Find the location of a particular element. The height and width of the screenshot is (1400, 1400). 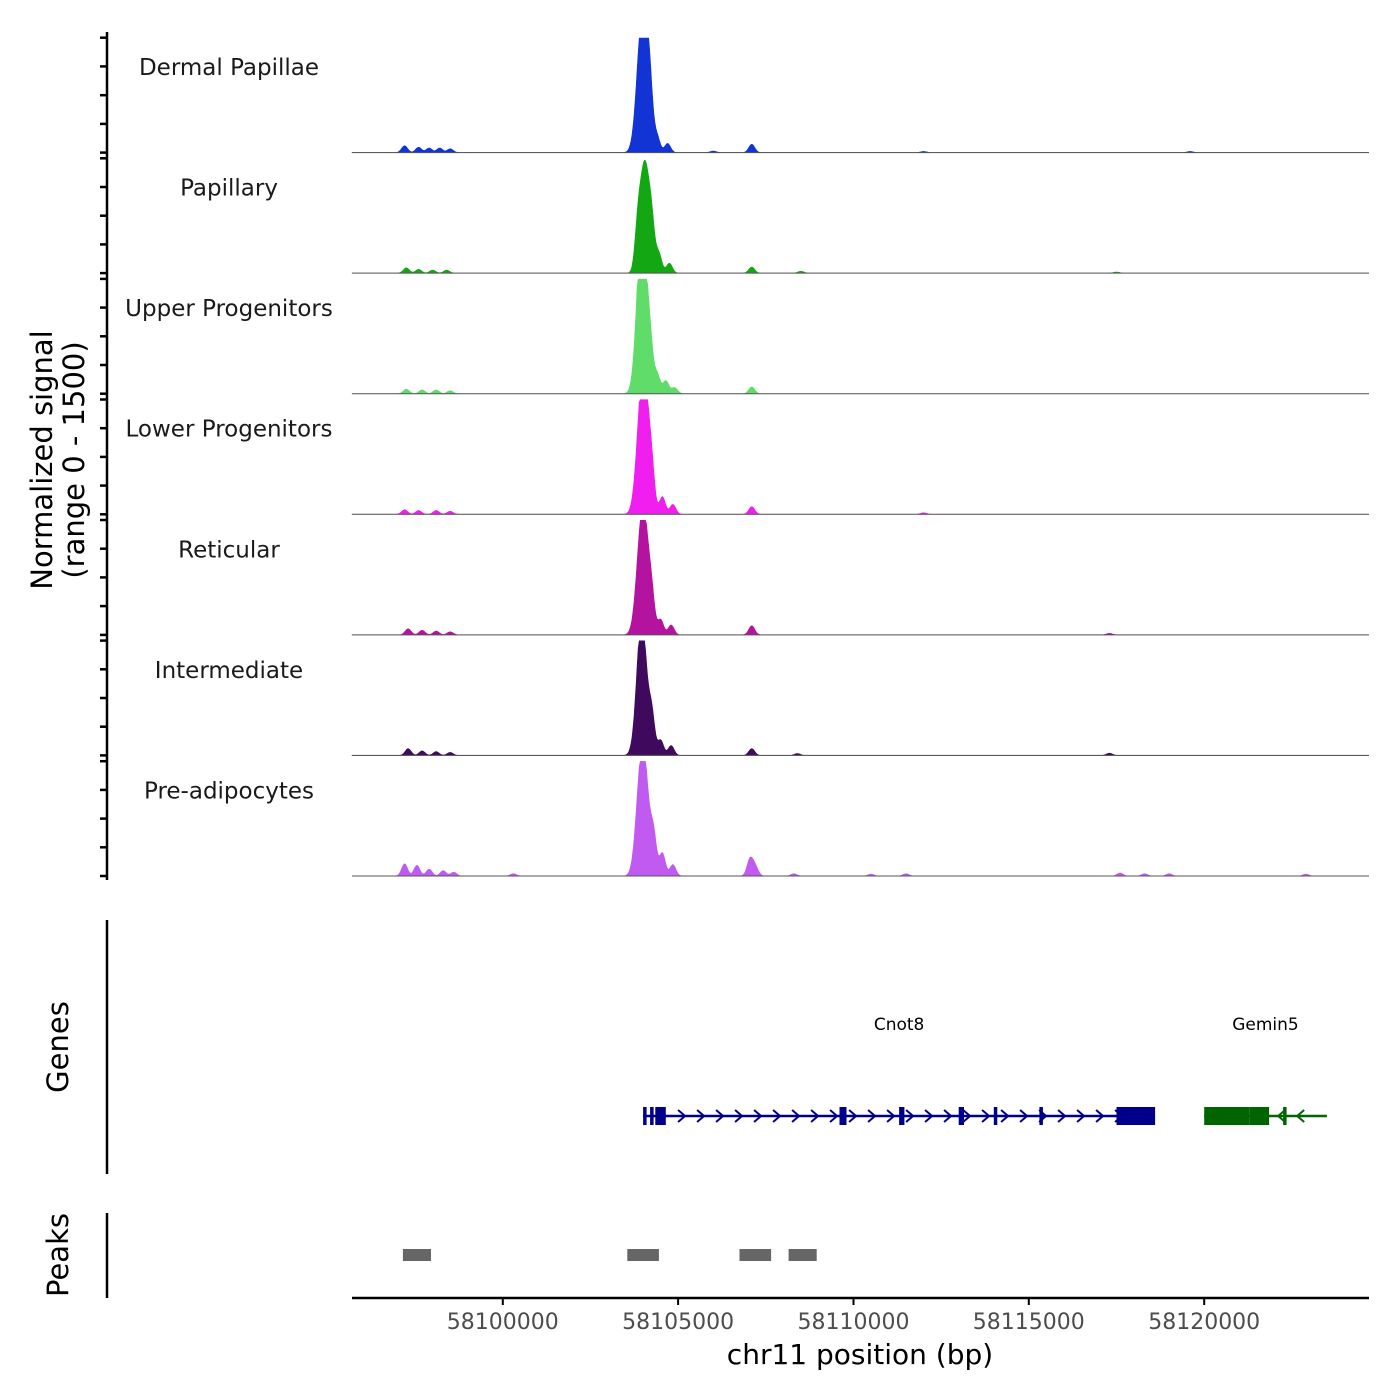

x-tick-label: 58120000 is located at coordinates (1204, 1322).